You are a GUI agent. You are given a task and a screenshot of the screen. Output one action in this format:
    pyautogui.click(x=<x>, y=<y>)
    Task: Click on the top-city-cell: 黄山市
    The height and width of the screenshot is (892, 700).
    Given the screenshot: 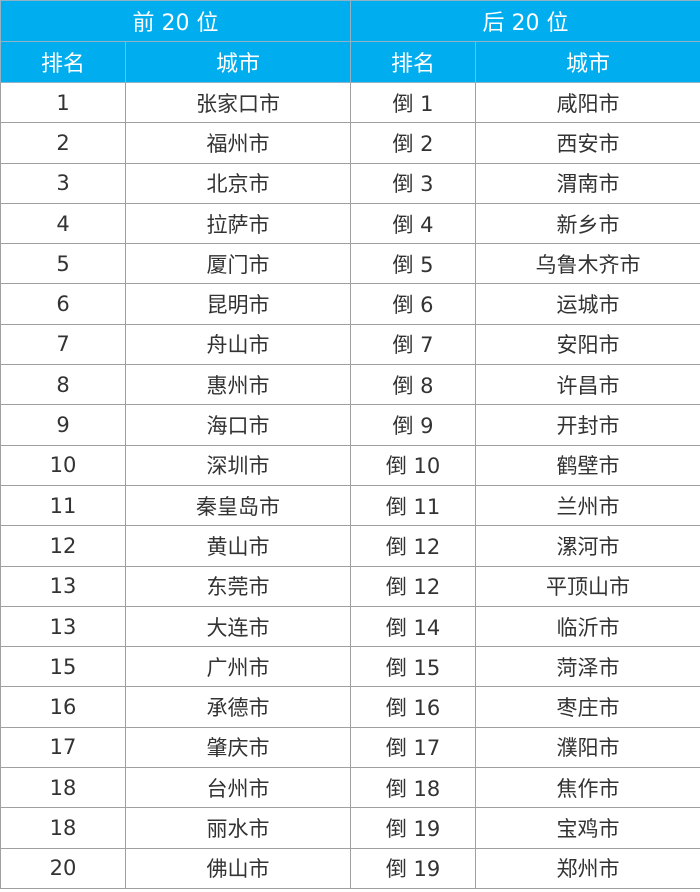 What is the action you would take?
    pyautogui.click(x=238, y=546)
    